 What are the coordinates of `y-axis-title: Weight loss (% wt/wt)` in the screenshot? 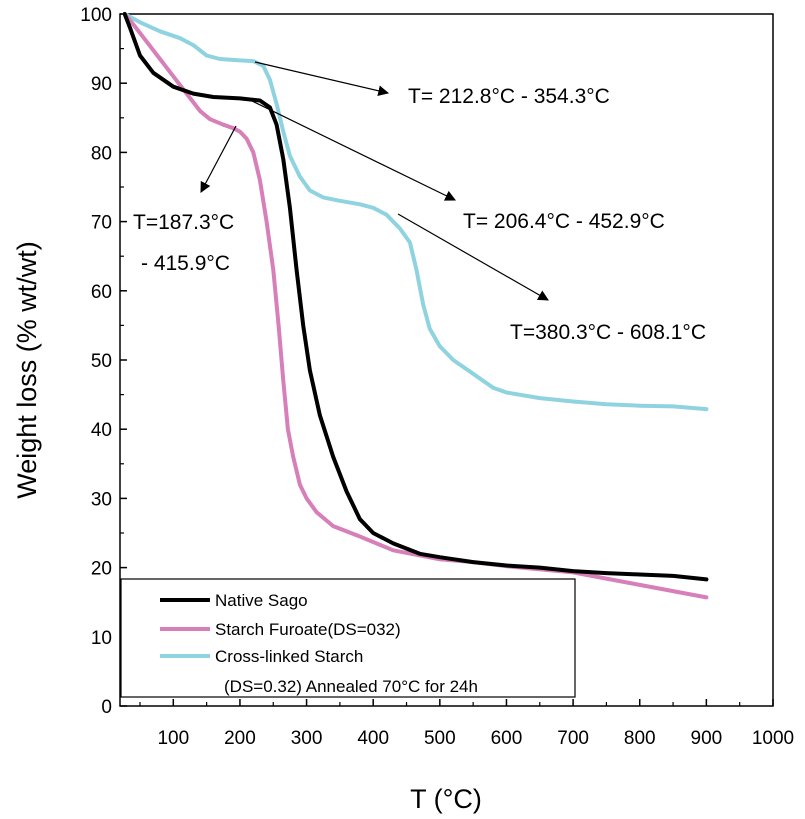 It's located at (27, 370).